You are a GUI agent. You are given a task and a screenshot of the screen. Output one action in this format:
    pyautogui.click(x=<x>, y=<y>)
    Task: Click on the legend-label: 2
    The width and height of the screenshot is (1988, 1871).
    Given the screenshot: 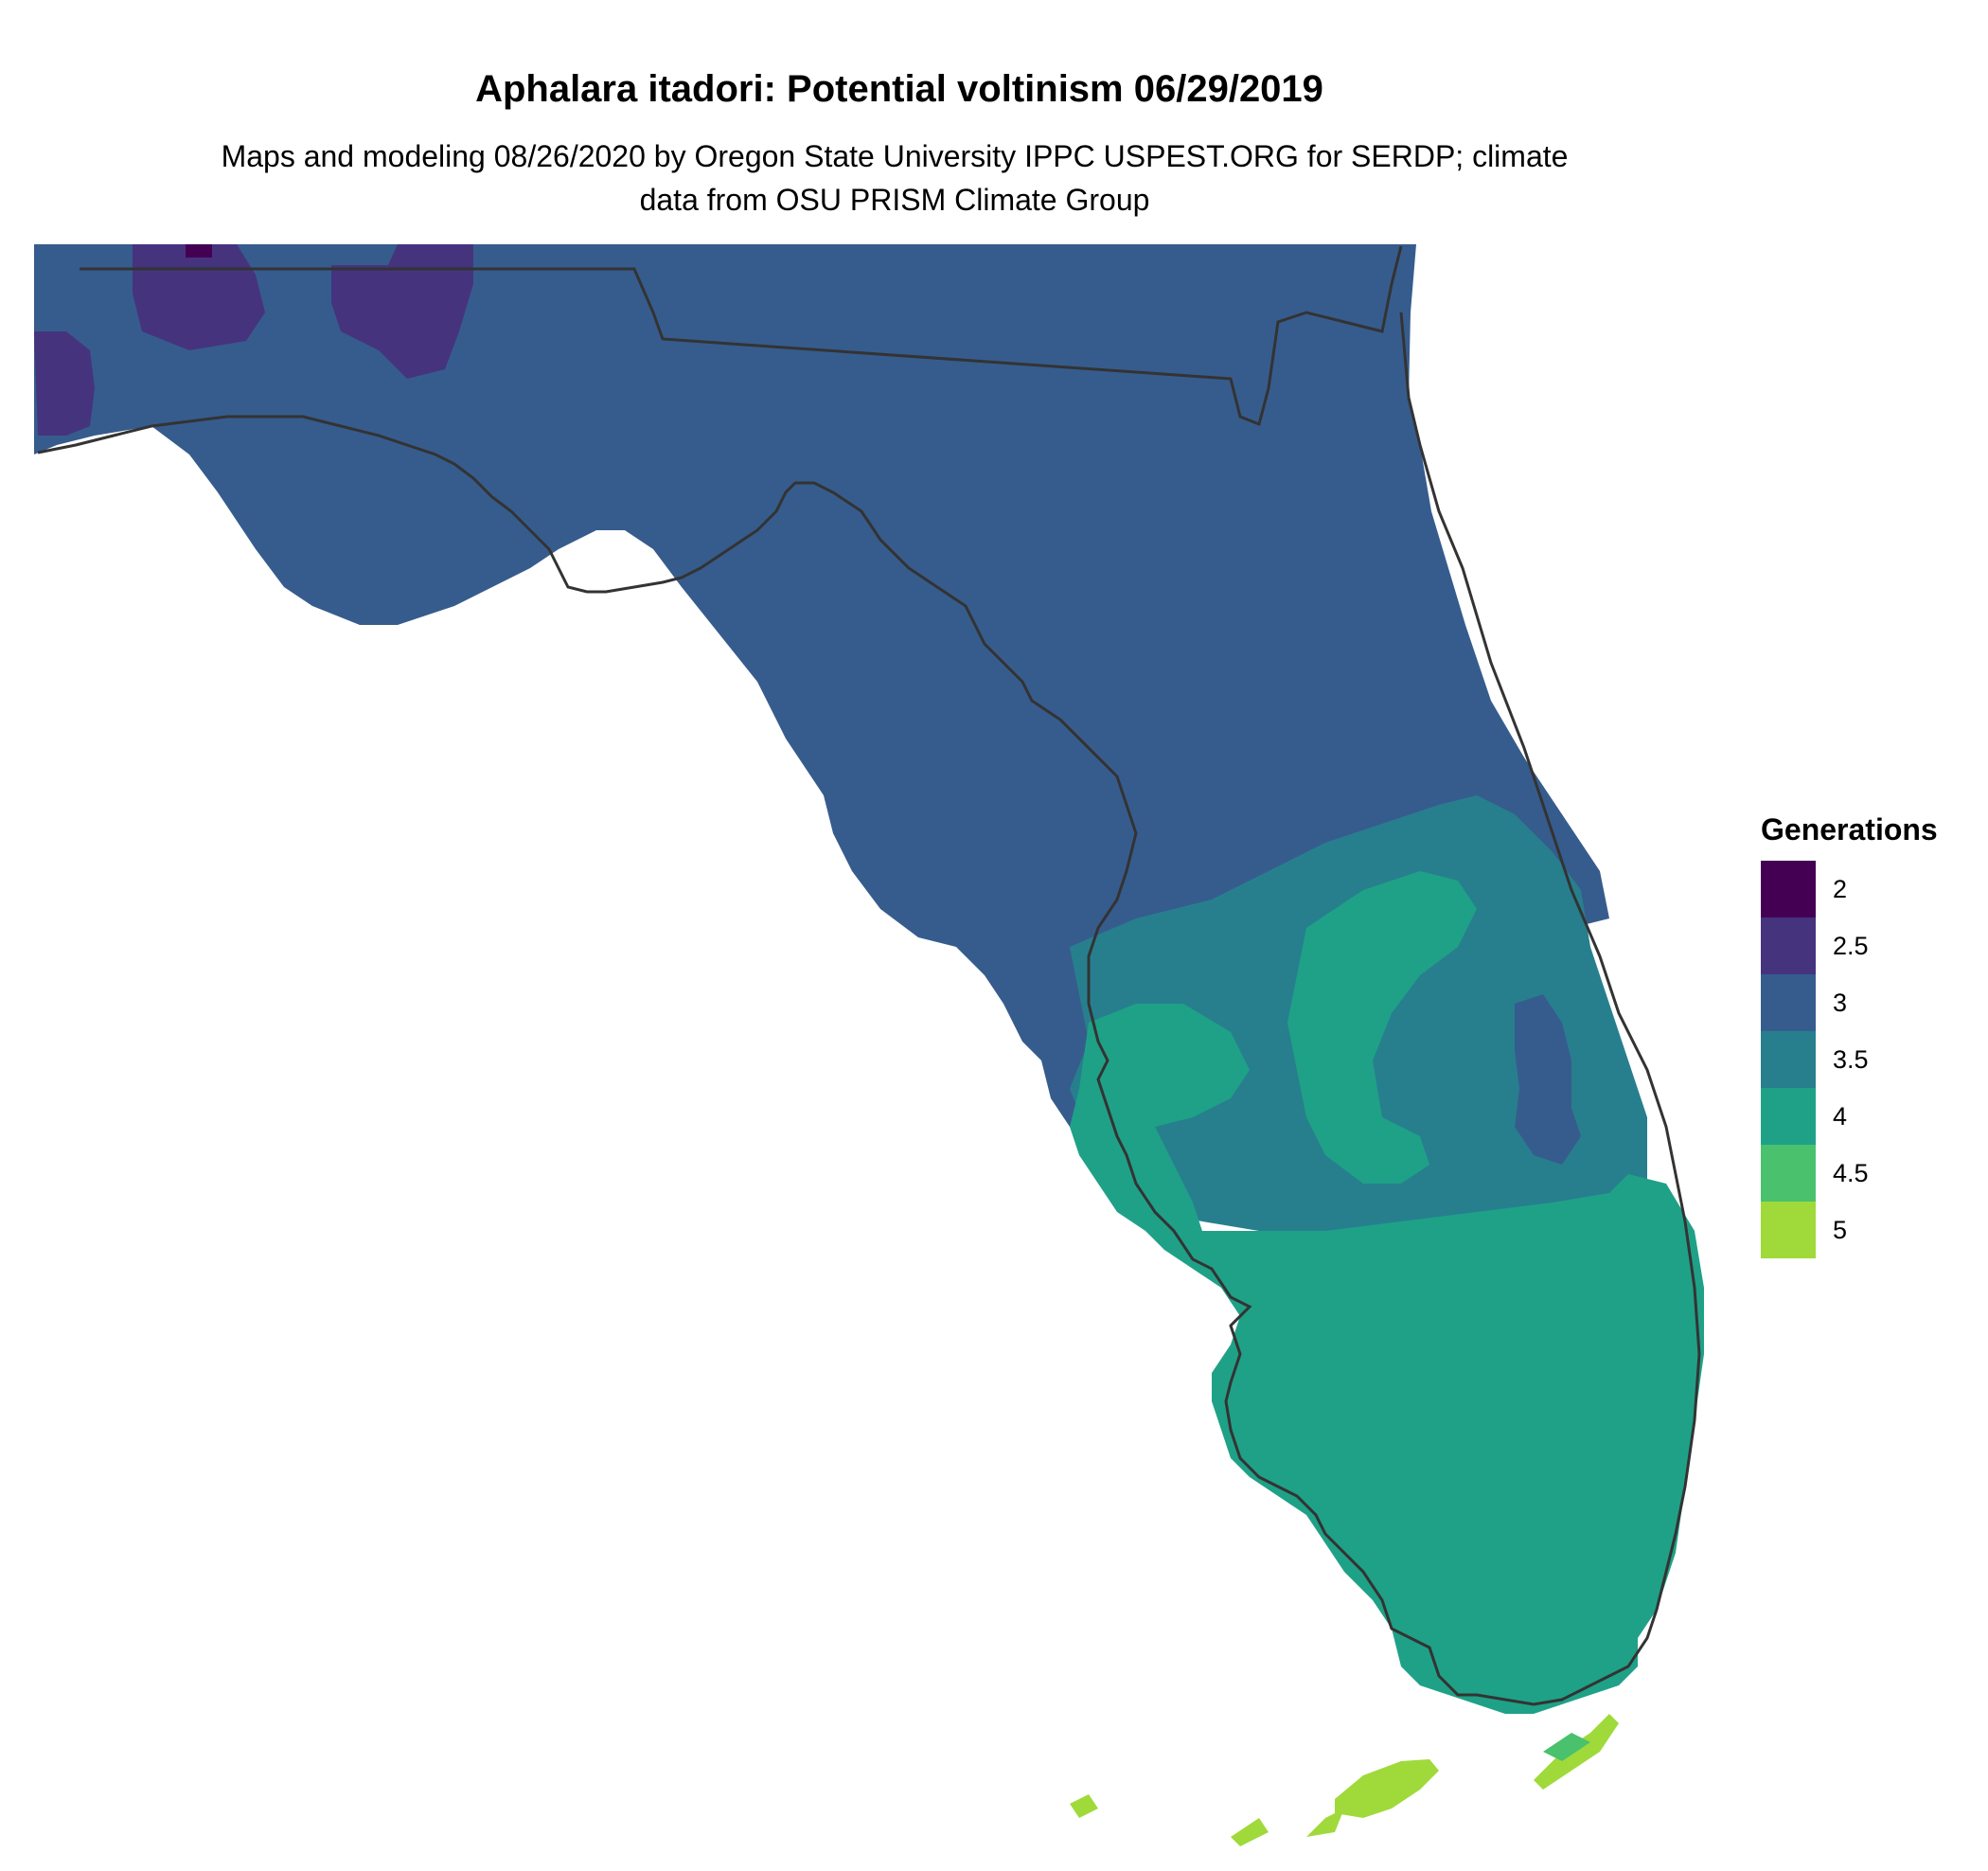 What is the action you would take?
    pyautogui.click(x=1840, y=888)
    